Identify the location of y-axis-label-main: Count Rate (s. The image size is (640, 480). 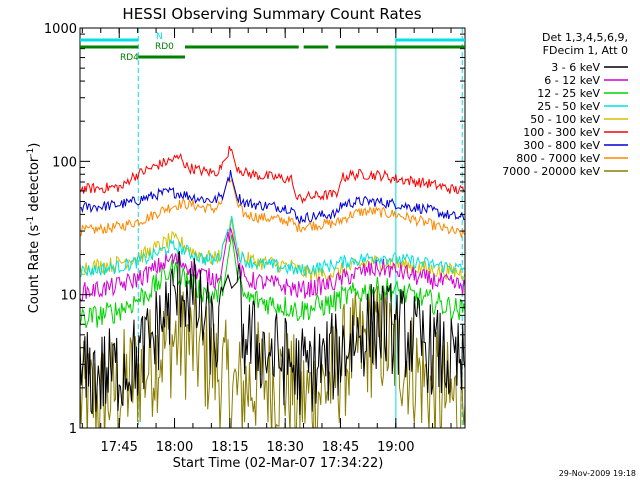
(34, 269).